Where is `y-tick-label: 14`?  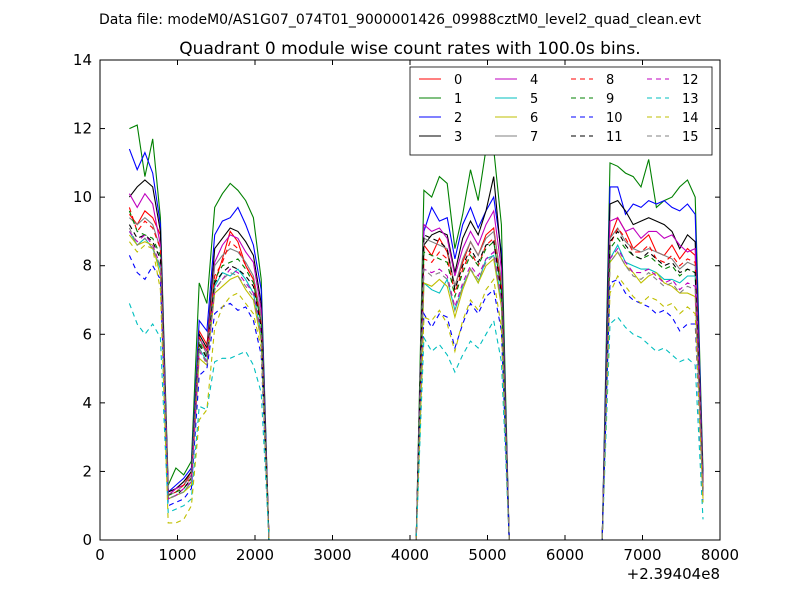
y-tick-label: 14 is located at coordinates (82, 60).